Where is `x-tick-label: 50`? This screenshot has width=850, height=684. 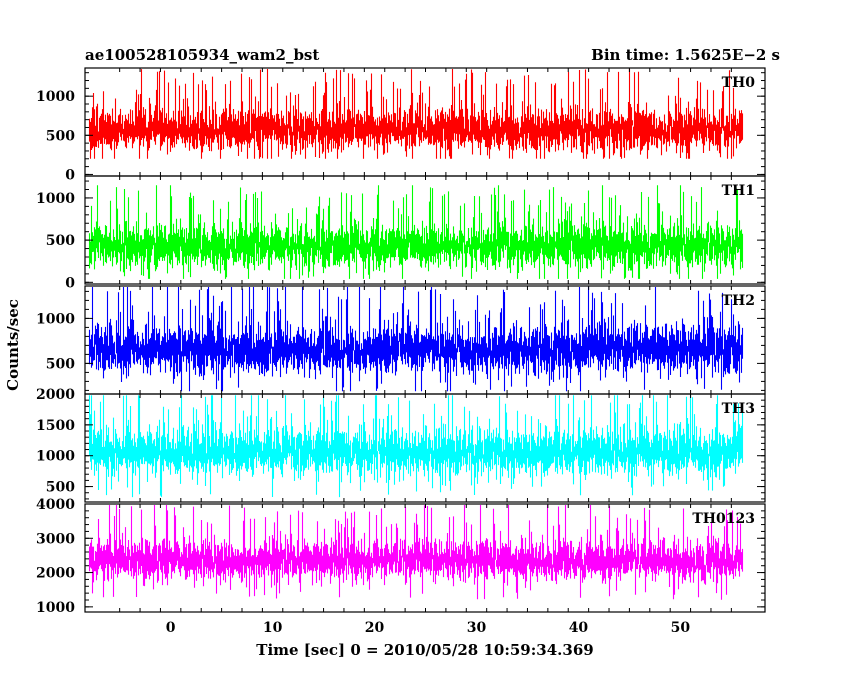
x-tick-label: 50 is located at coordinates (681, 628).